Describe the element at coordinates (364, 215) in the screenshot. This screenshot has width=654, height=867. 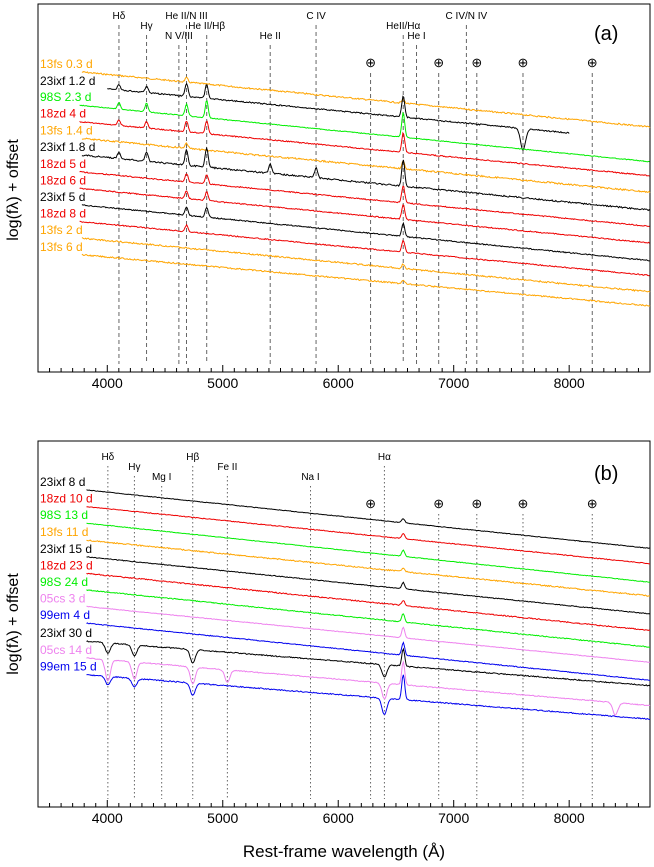
I see `spectrum-18zd-6-d` at that location.